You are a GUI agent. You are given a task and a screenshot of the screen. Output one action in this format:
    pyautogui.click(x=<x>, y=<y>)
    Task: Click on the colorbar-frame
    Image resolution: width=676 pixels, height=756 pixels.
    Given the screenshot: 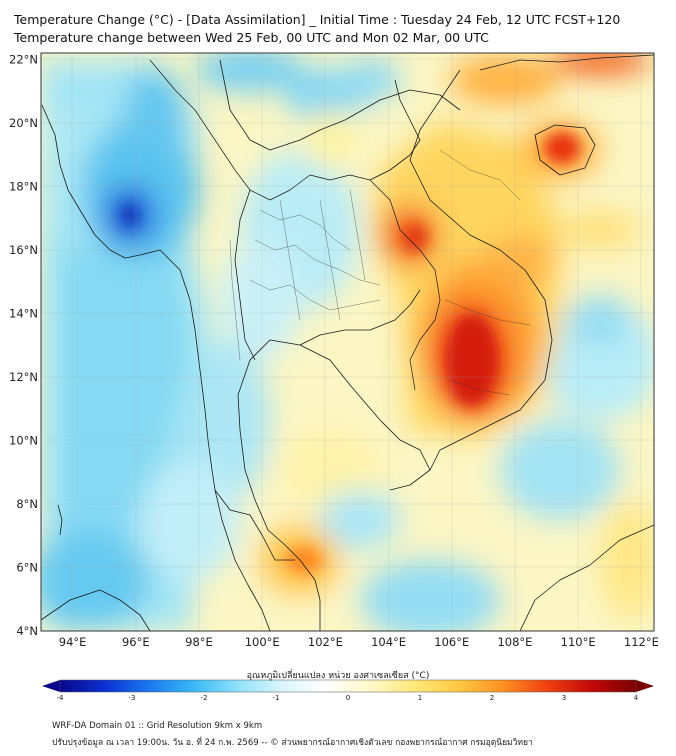 What is the action you would take?
    pyautogui.click(x=348, y=686)
    